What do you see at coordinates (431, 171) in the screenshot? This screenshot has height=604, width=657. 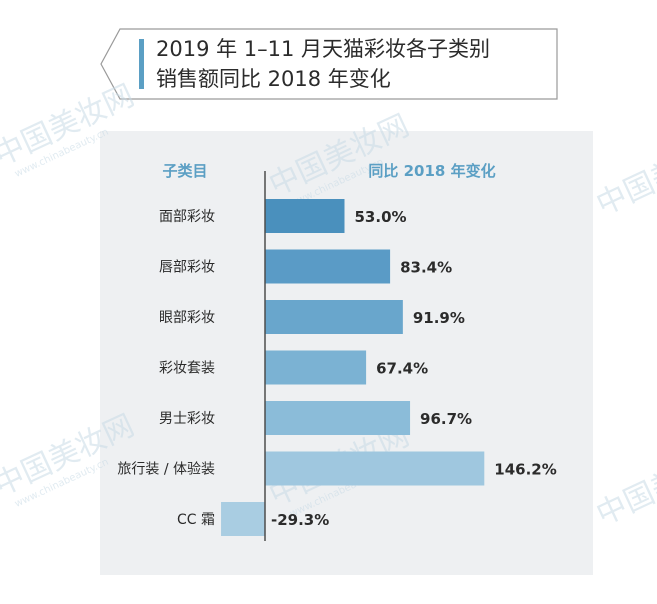 I see `change-header: 同比 2018 年变化` at bounding box center [431, 171].